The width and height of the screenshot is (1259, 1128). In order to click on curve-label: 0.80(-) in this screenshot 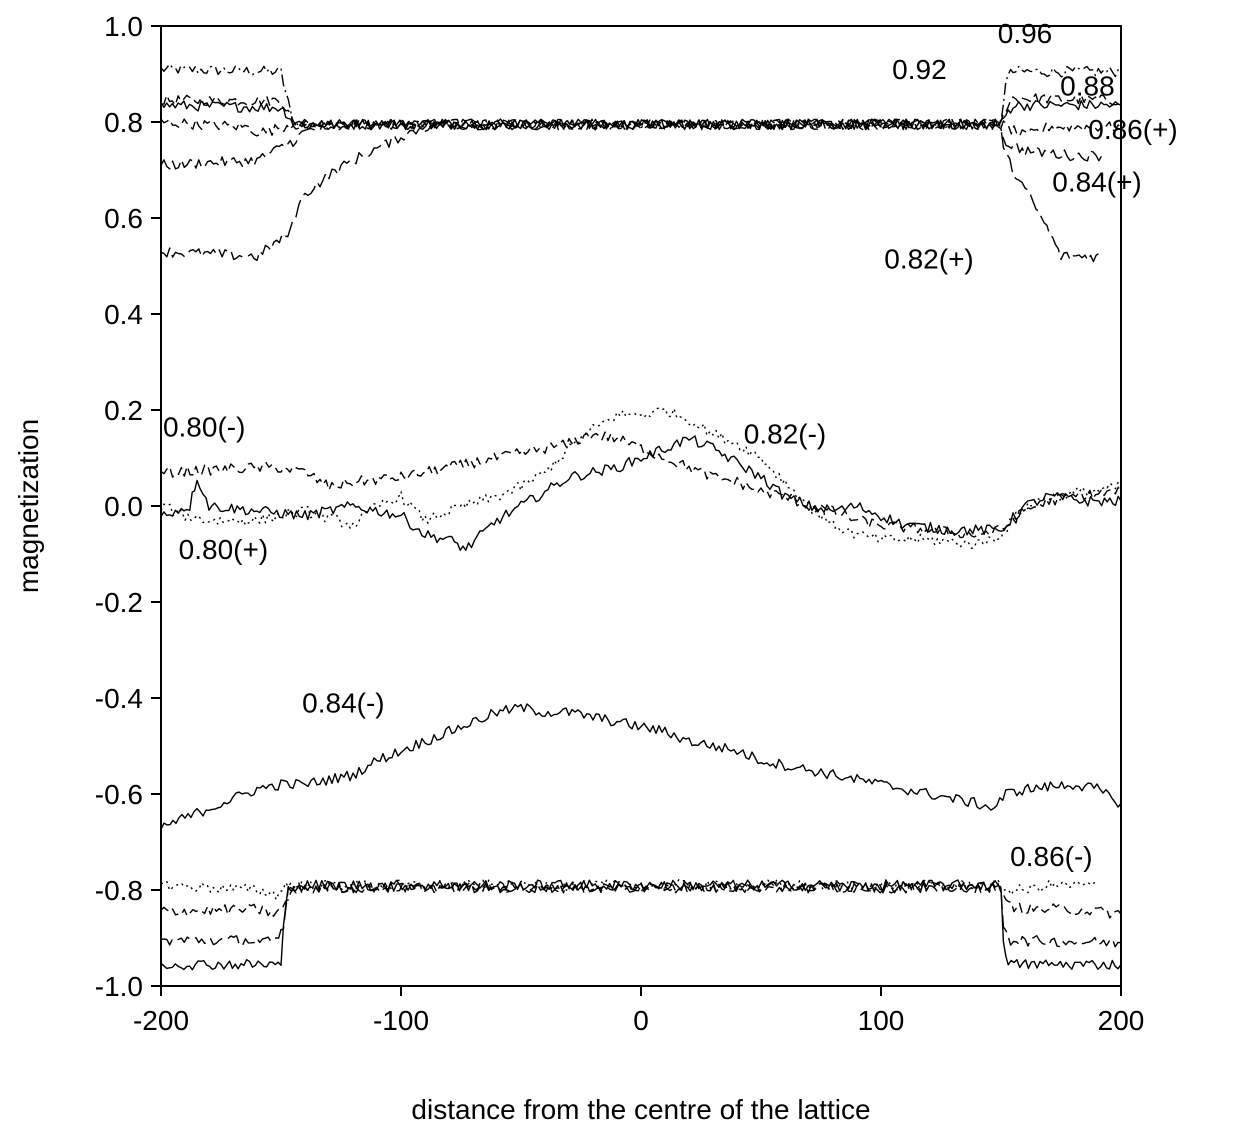, I will do `click(204, 426)`.